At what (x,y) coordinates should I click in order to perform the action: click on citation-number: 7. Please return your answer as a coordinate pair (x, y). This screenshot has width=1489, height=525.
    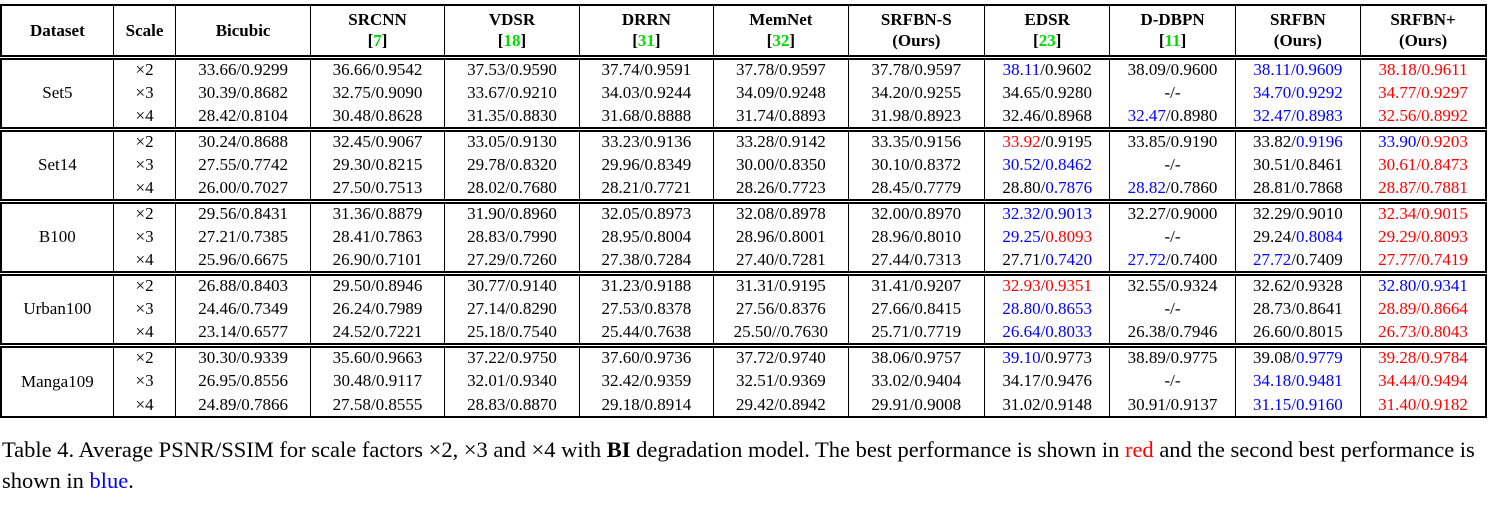
    Looking at the image, I should click on (377, 41).